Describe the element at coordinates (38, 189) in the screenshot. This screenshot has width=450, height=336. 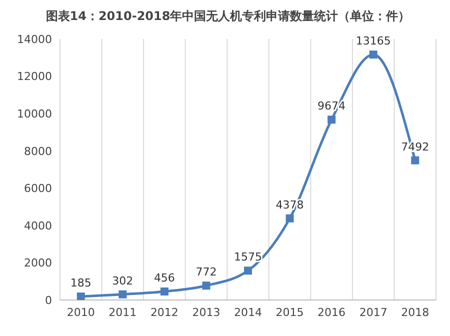
I see `y-tick-label: 6000` at that location.